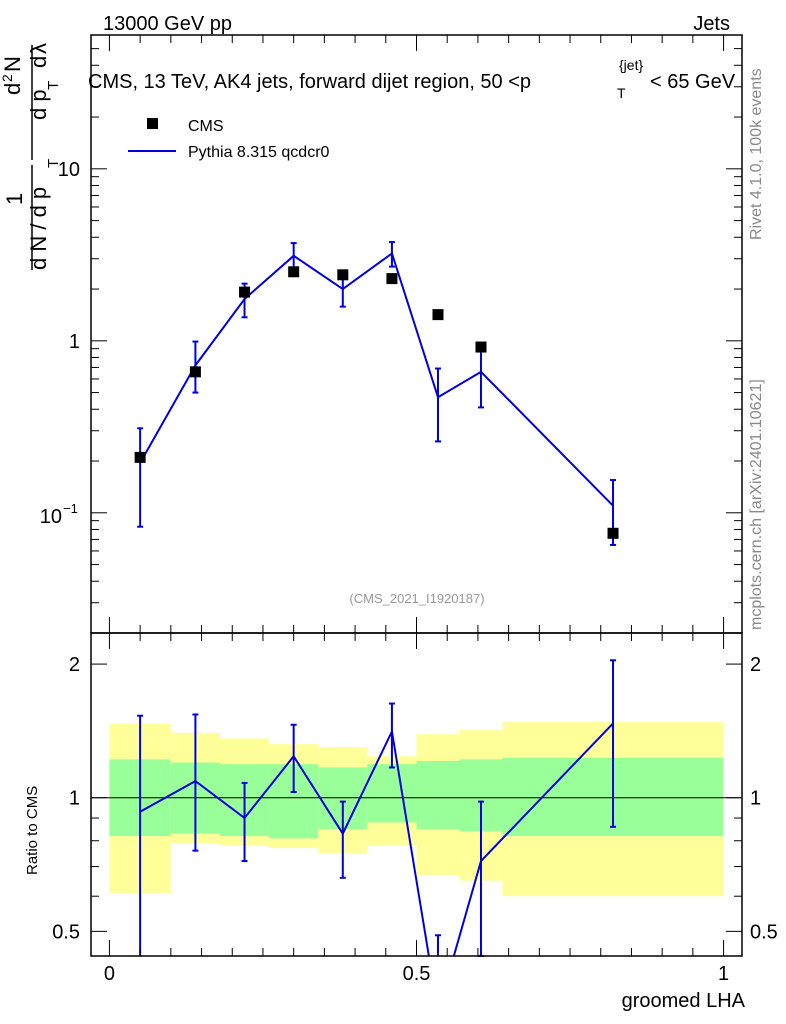 The height and width of the screenshot is (1024, 786). I want to click on ylabel-dpt-sub: T, so click(53, 85).